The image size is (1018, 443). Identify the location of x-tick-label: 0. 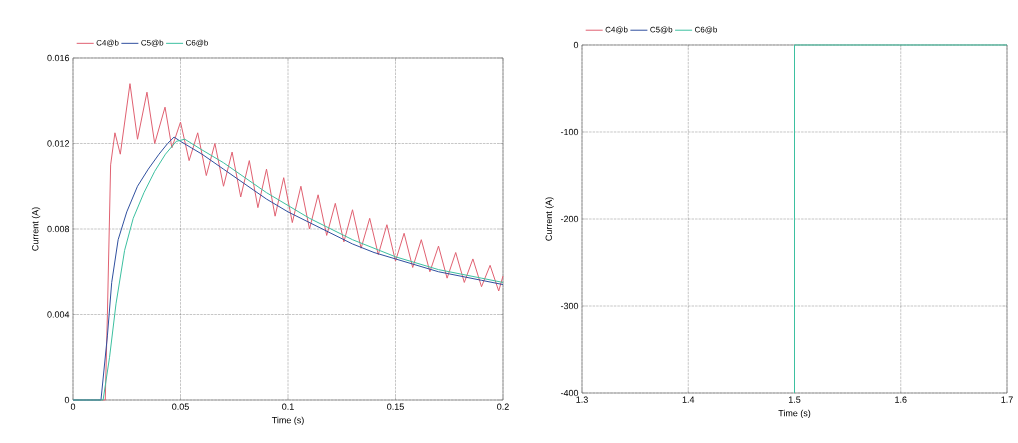
(73, 406).